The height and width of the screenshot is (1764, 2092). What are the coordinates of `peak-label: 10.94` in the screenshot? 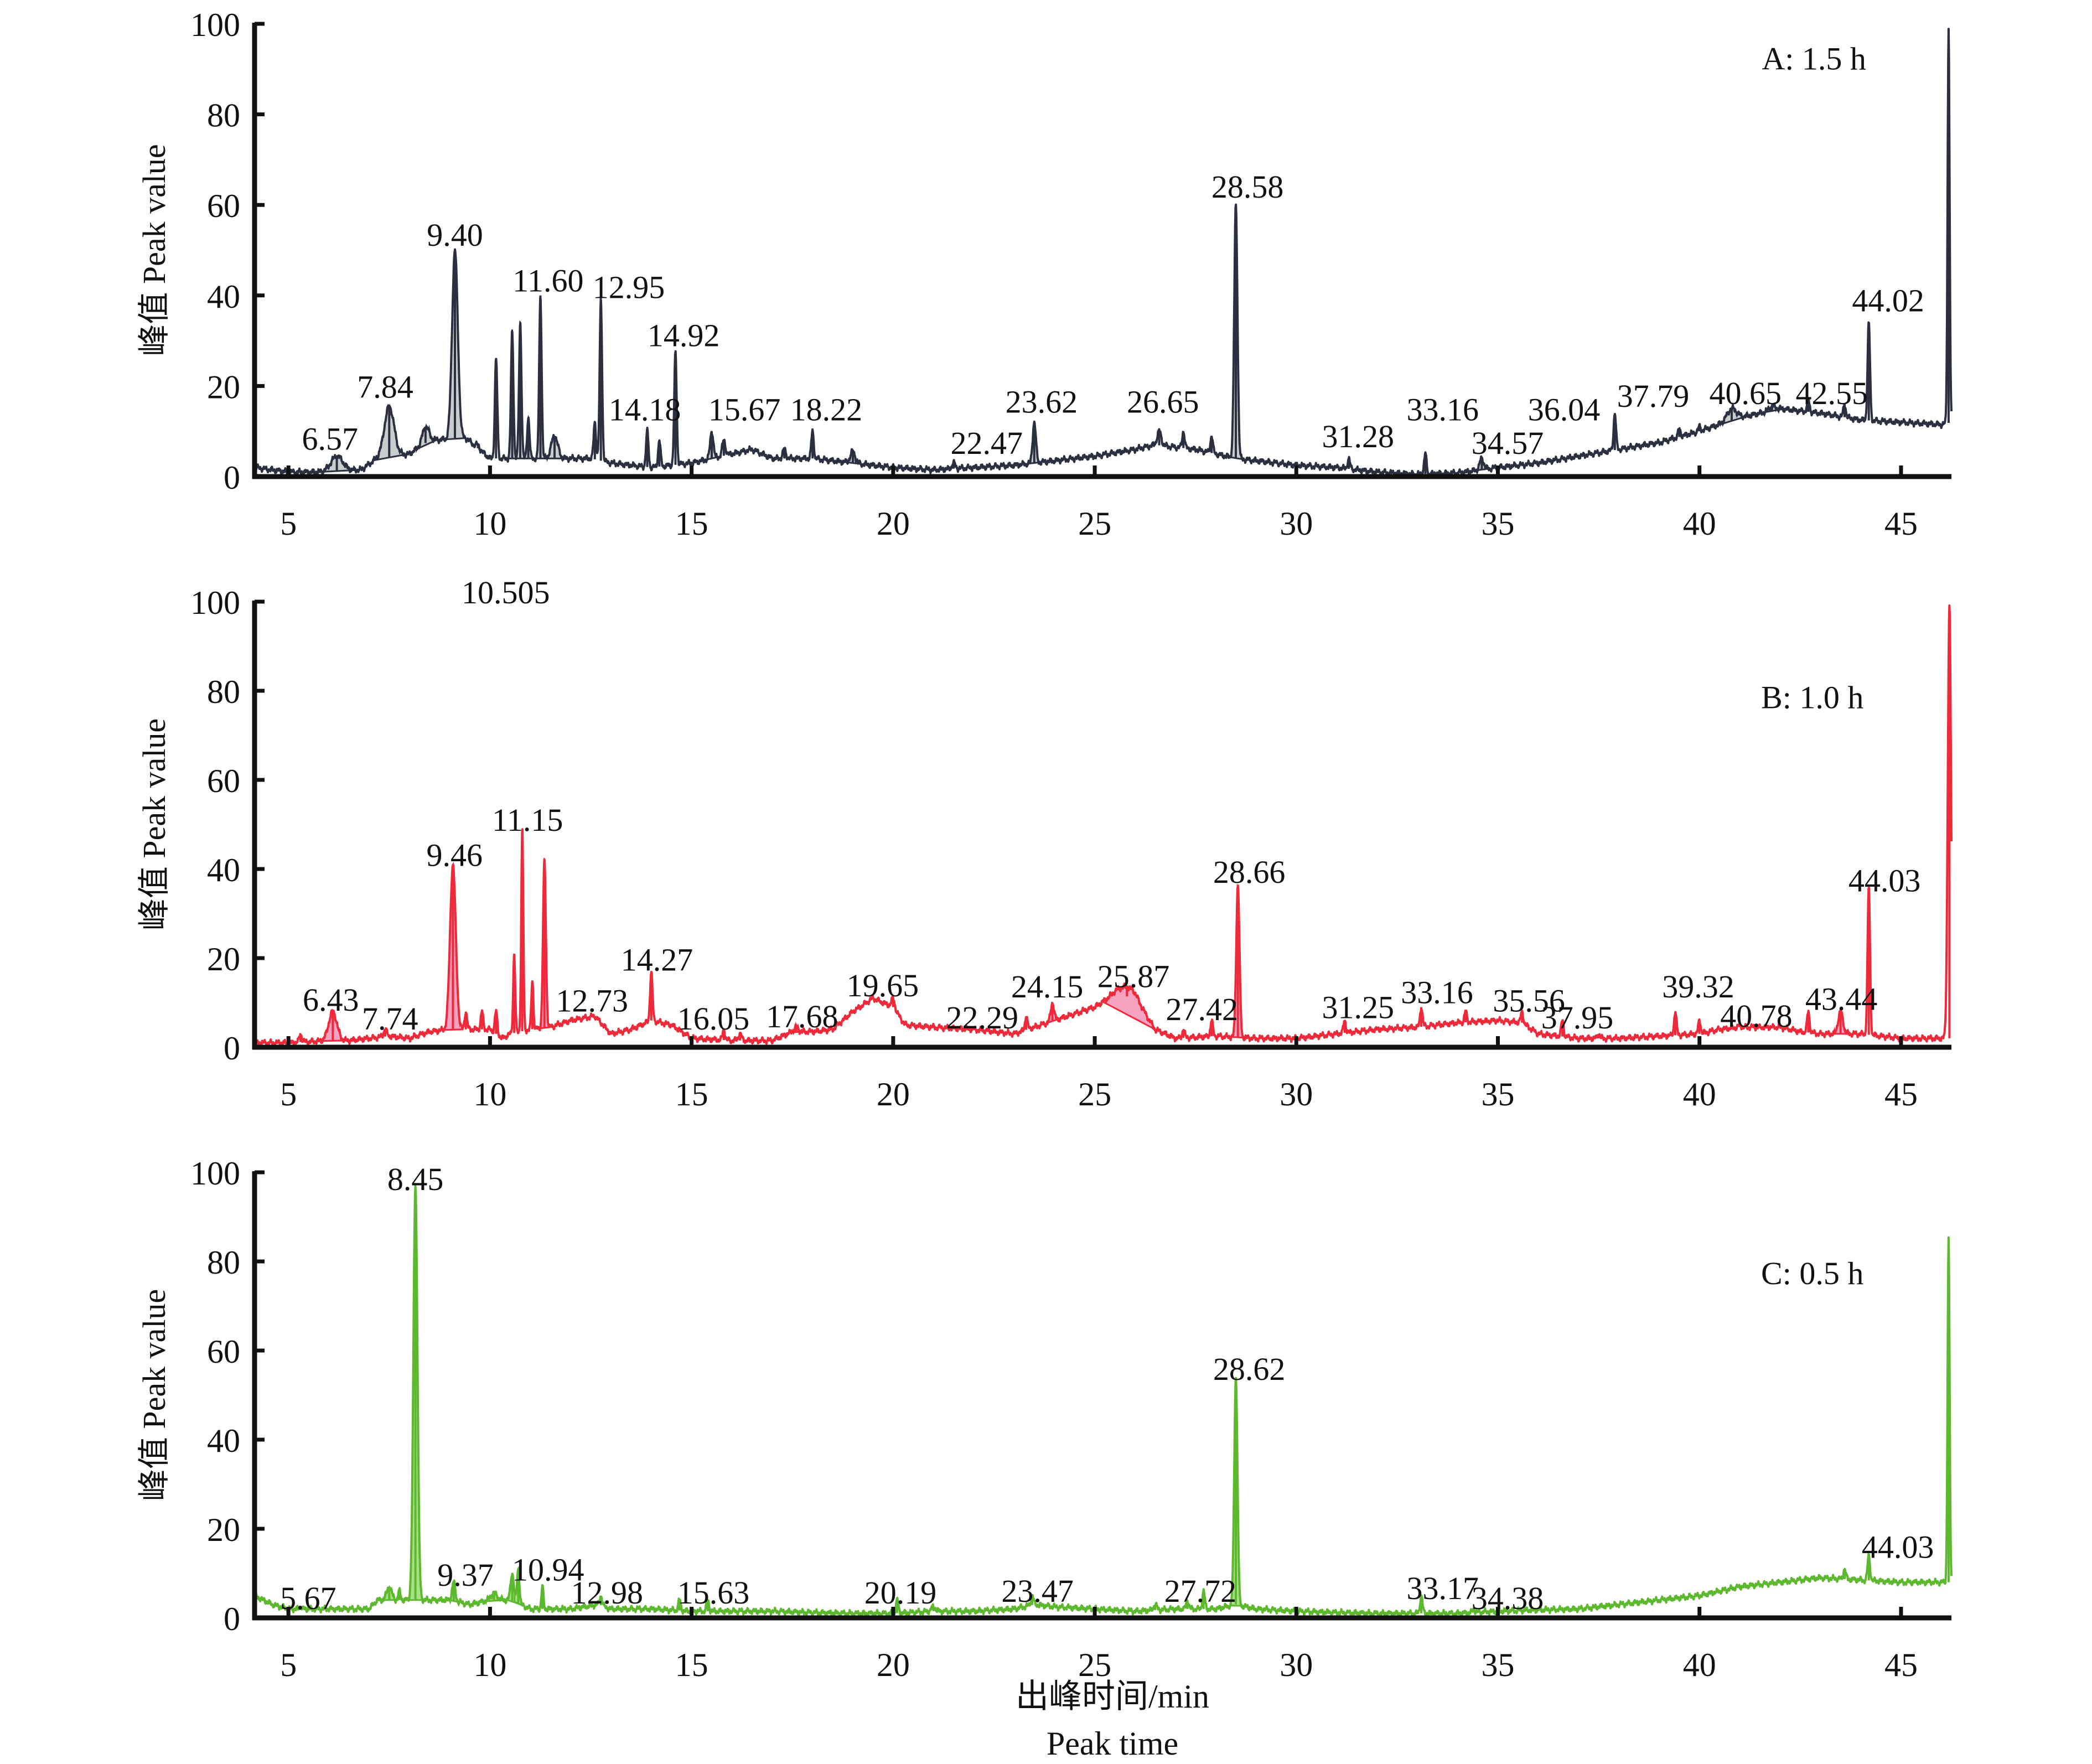 It's located at (548, 1569).